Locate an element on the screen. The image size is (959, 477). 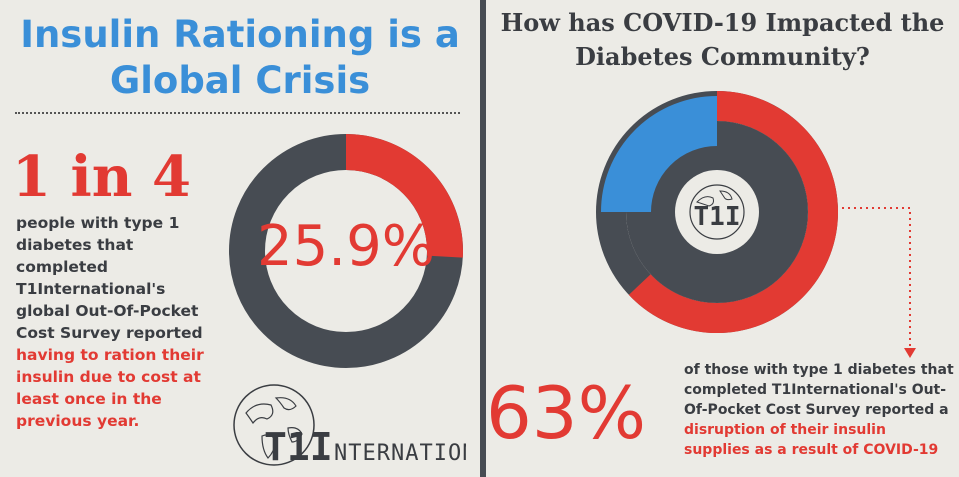
svg-text: NTERNATIONAL is located at coordinates (400, 453).